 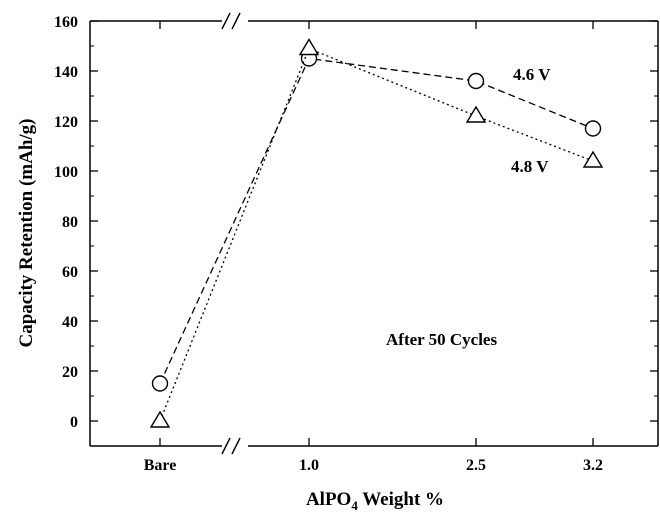 What do you see at coordinates (401, 499) in the screenshot?
I see `x-axis-label-rest: Weight %` at bounding box center [401, 499].